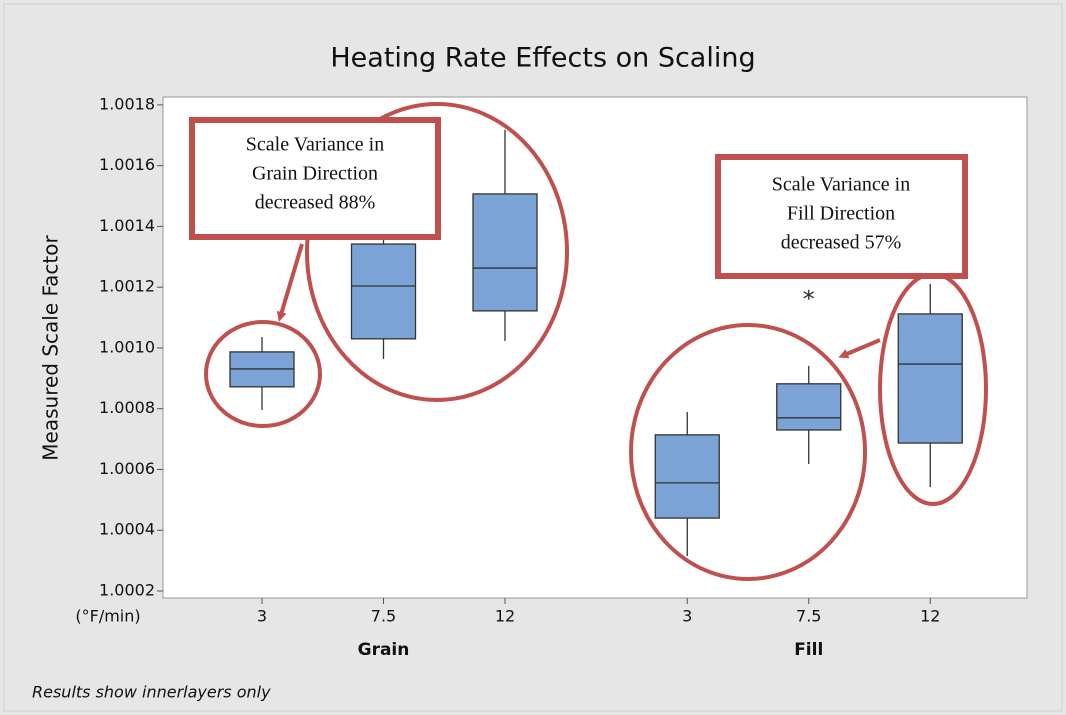 This screenshot has width=1066, height=715. What do you see at coordinates (127, 590) in the screenshot?
I see `y-tick-label: 1.0002` at bounding box center [127, 590].